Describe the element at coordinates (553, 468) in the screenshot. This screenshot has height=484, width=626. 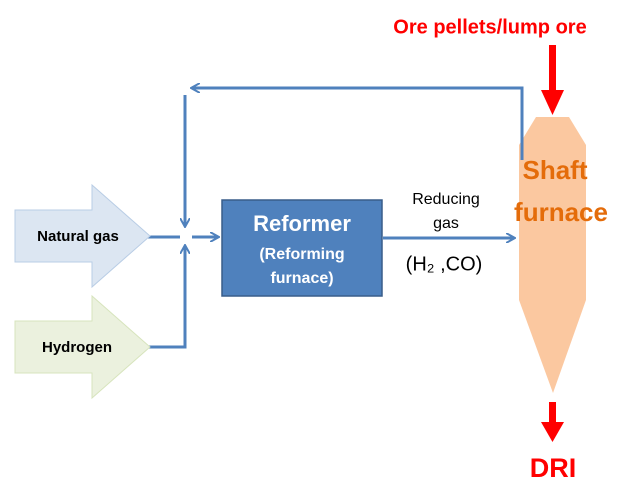
I see `product-label: DRI` at that location.